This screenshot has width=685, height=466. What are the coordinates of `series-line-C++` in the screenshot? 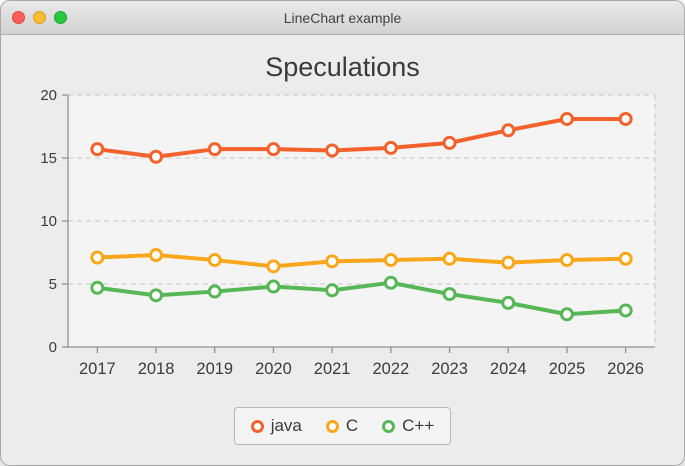 It's located at (361, 298).